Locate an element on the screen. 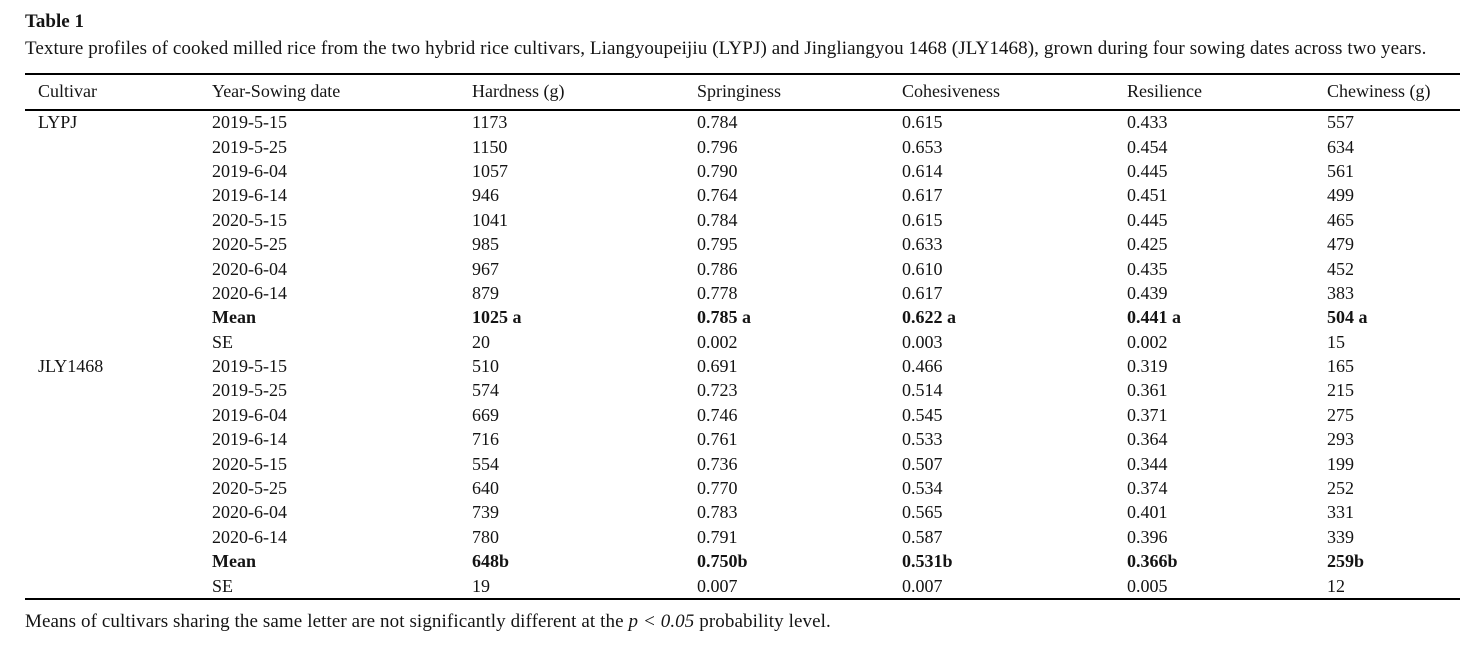  table-row: 2019-6-04 669 0.746 0.545 0.371 275 is located at coordinates (742, 415).